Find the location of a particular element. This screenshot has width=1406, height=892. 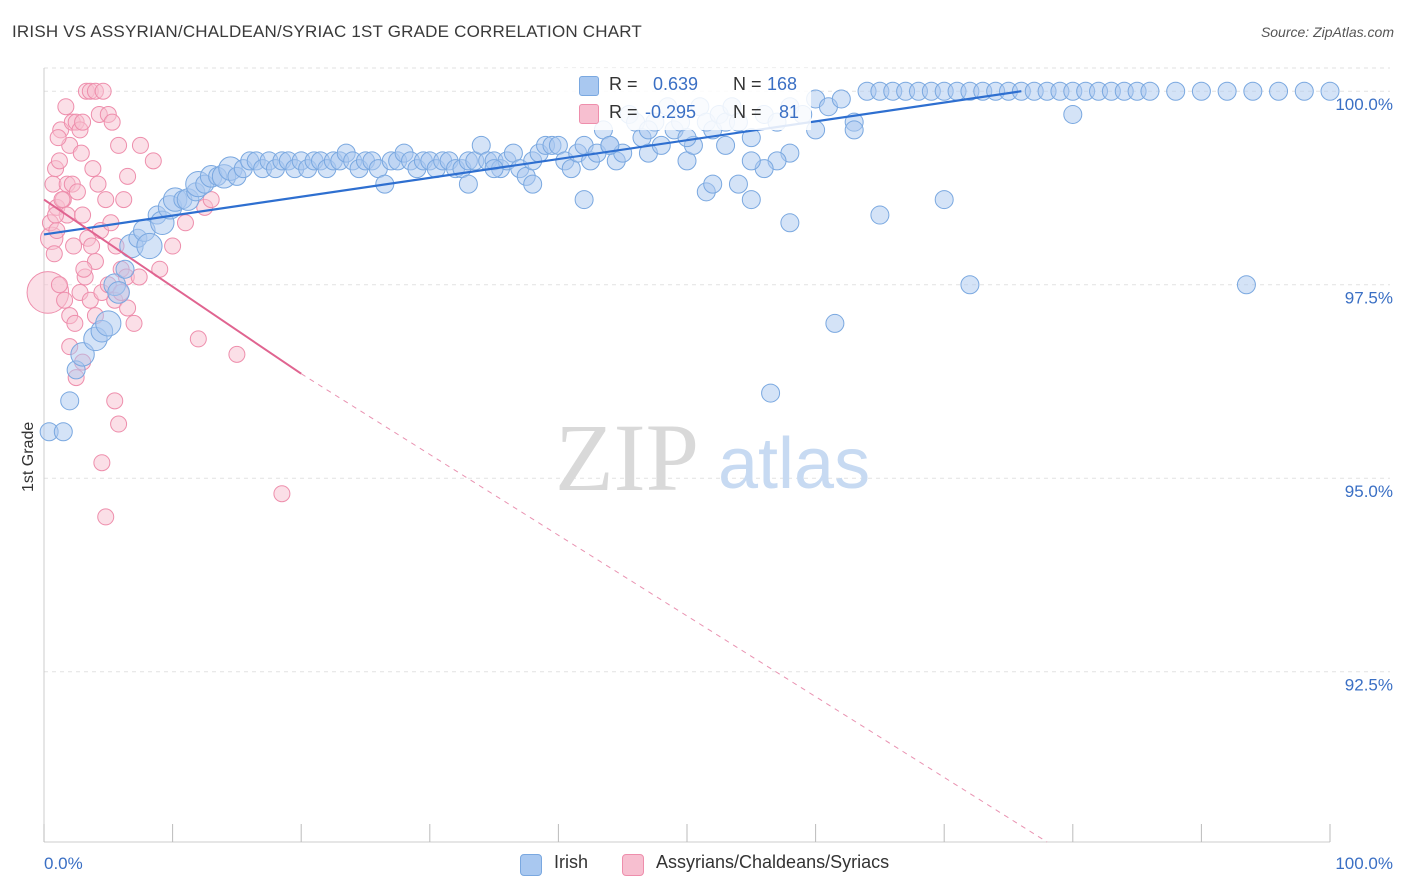

assyrian-n-value: 81 is located at coordinates (789, 112).